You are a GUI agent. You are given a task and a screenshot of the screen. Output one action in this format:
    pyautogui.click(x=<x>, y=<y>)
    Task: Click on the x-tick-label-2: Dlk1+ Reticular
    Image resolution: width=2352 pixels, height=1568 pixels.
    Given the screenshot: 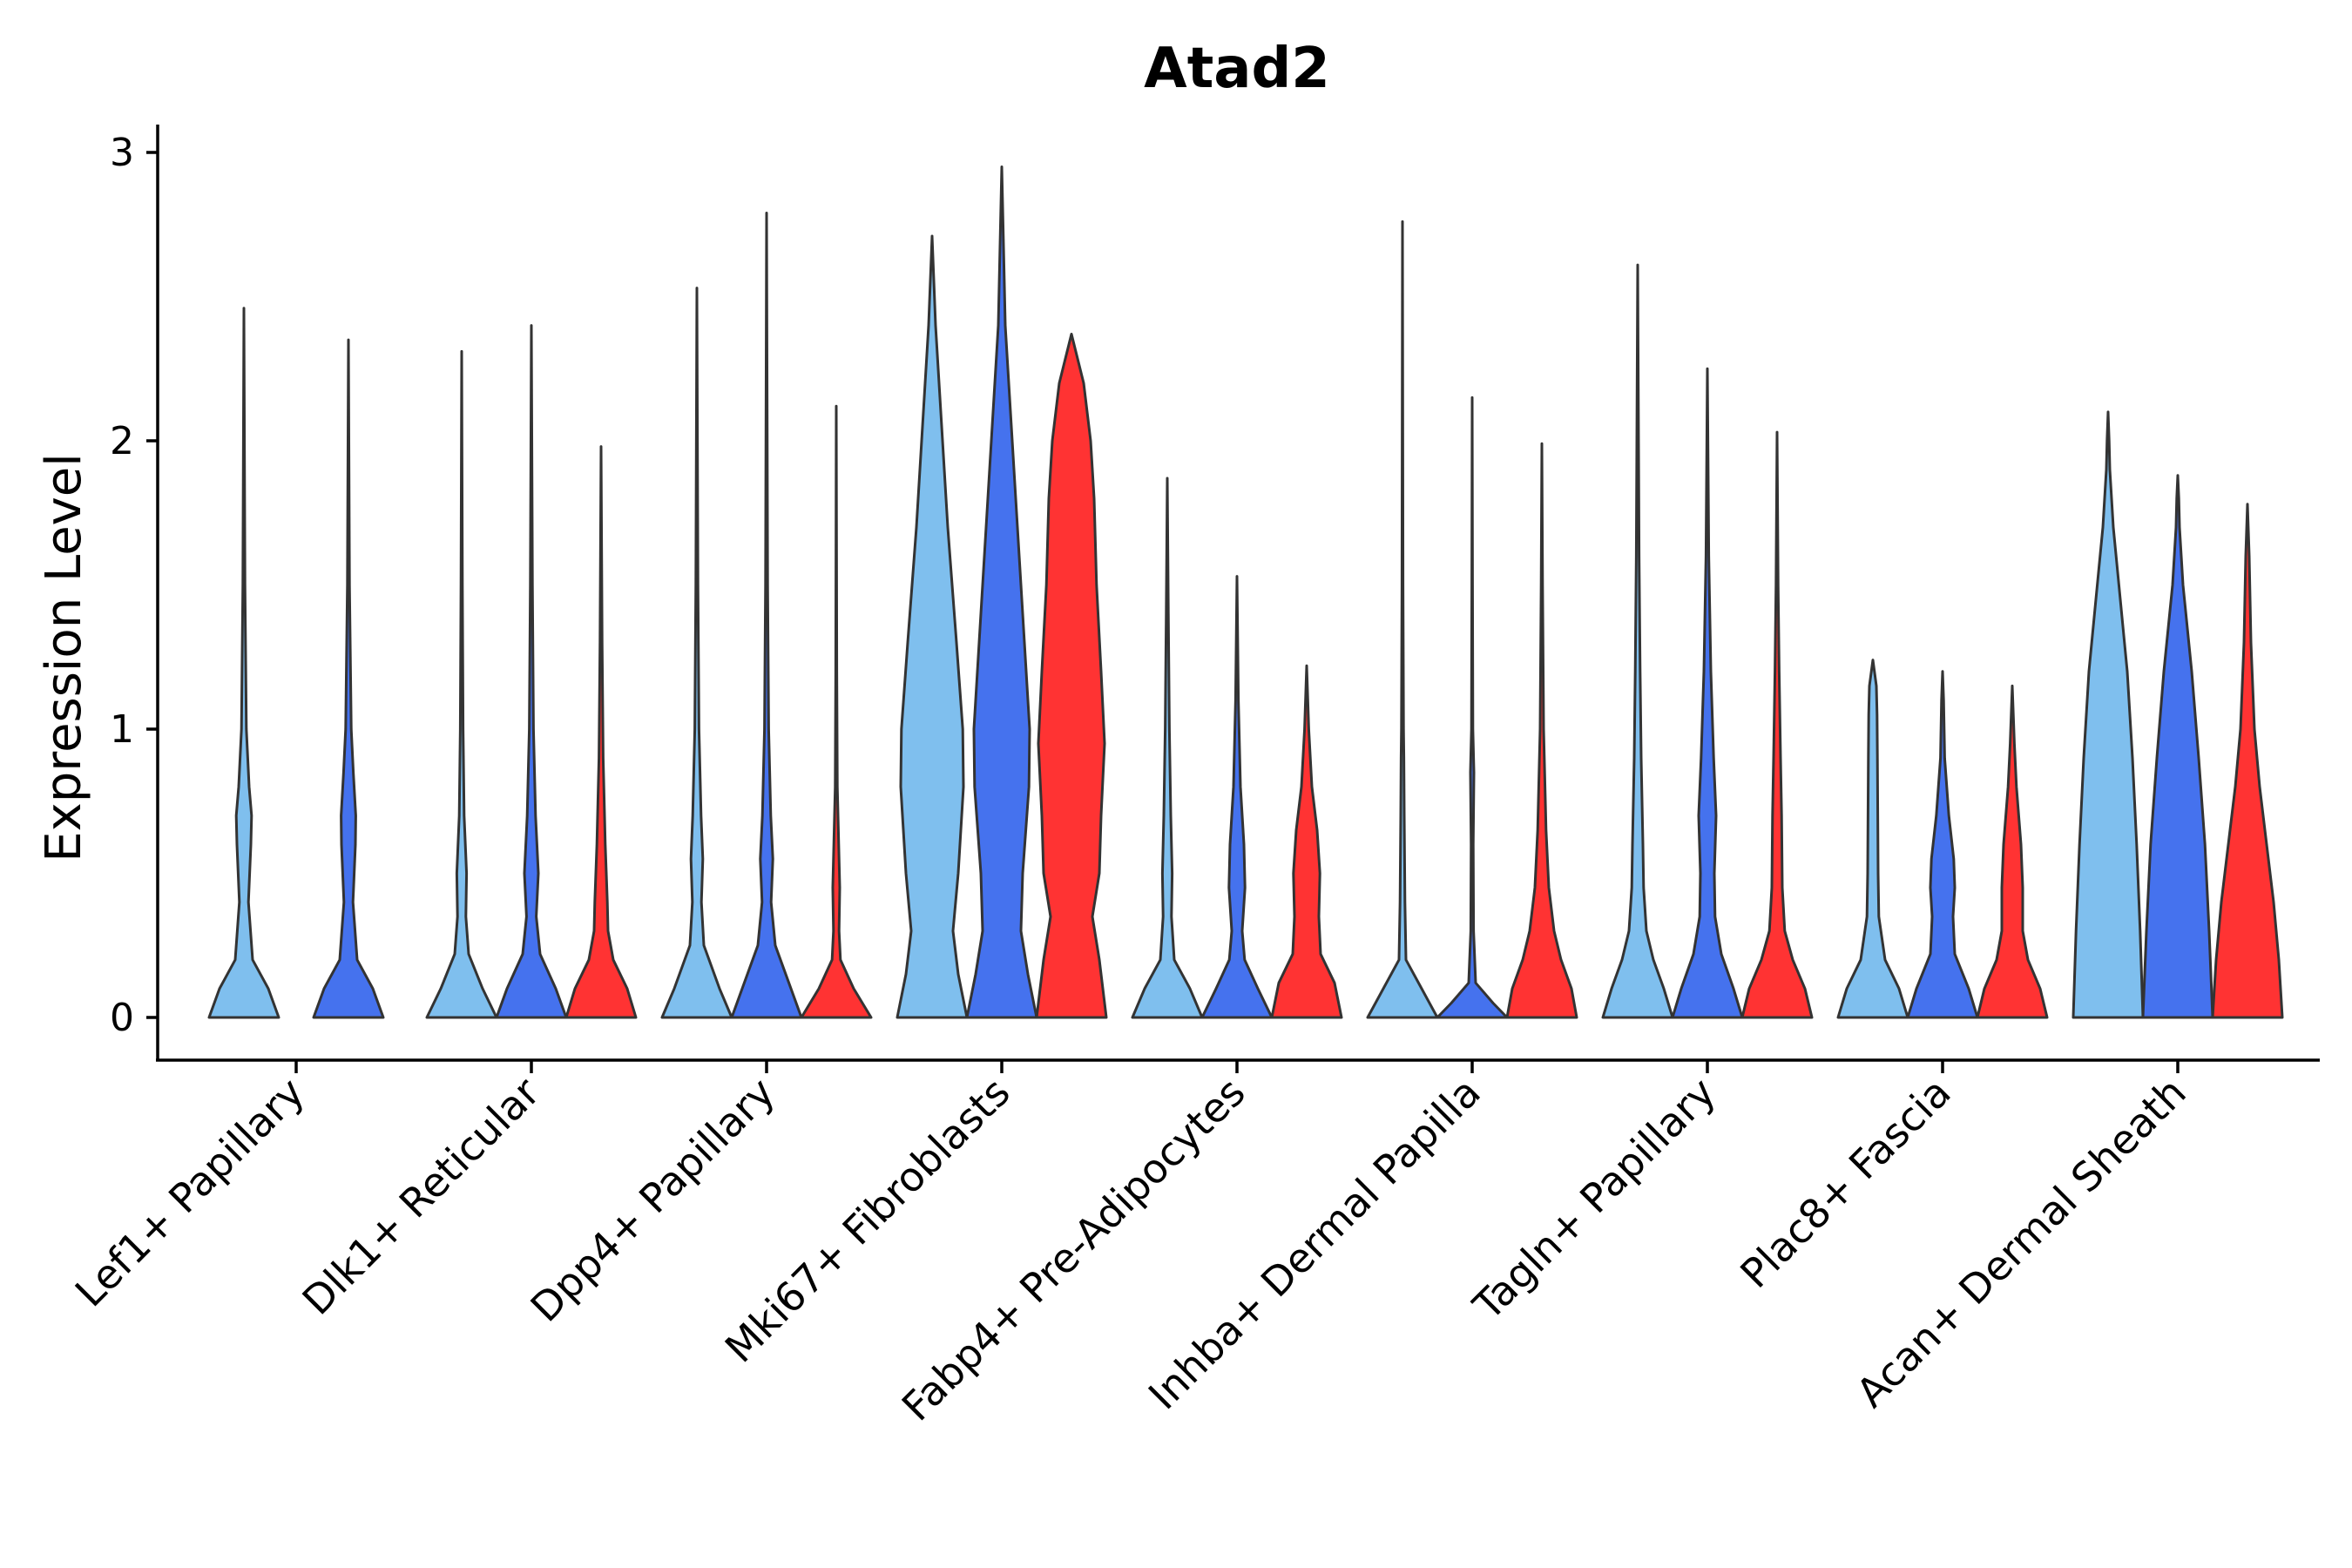 What is the action you would take?
    pyautogui.click(x=421, y=1196)
    